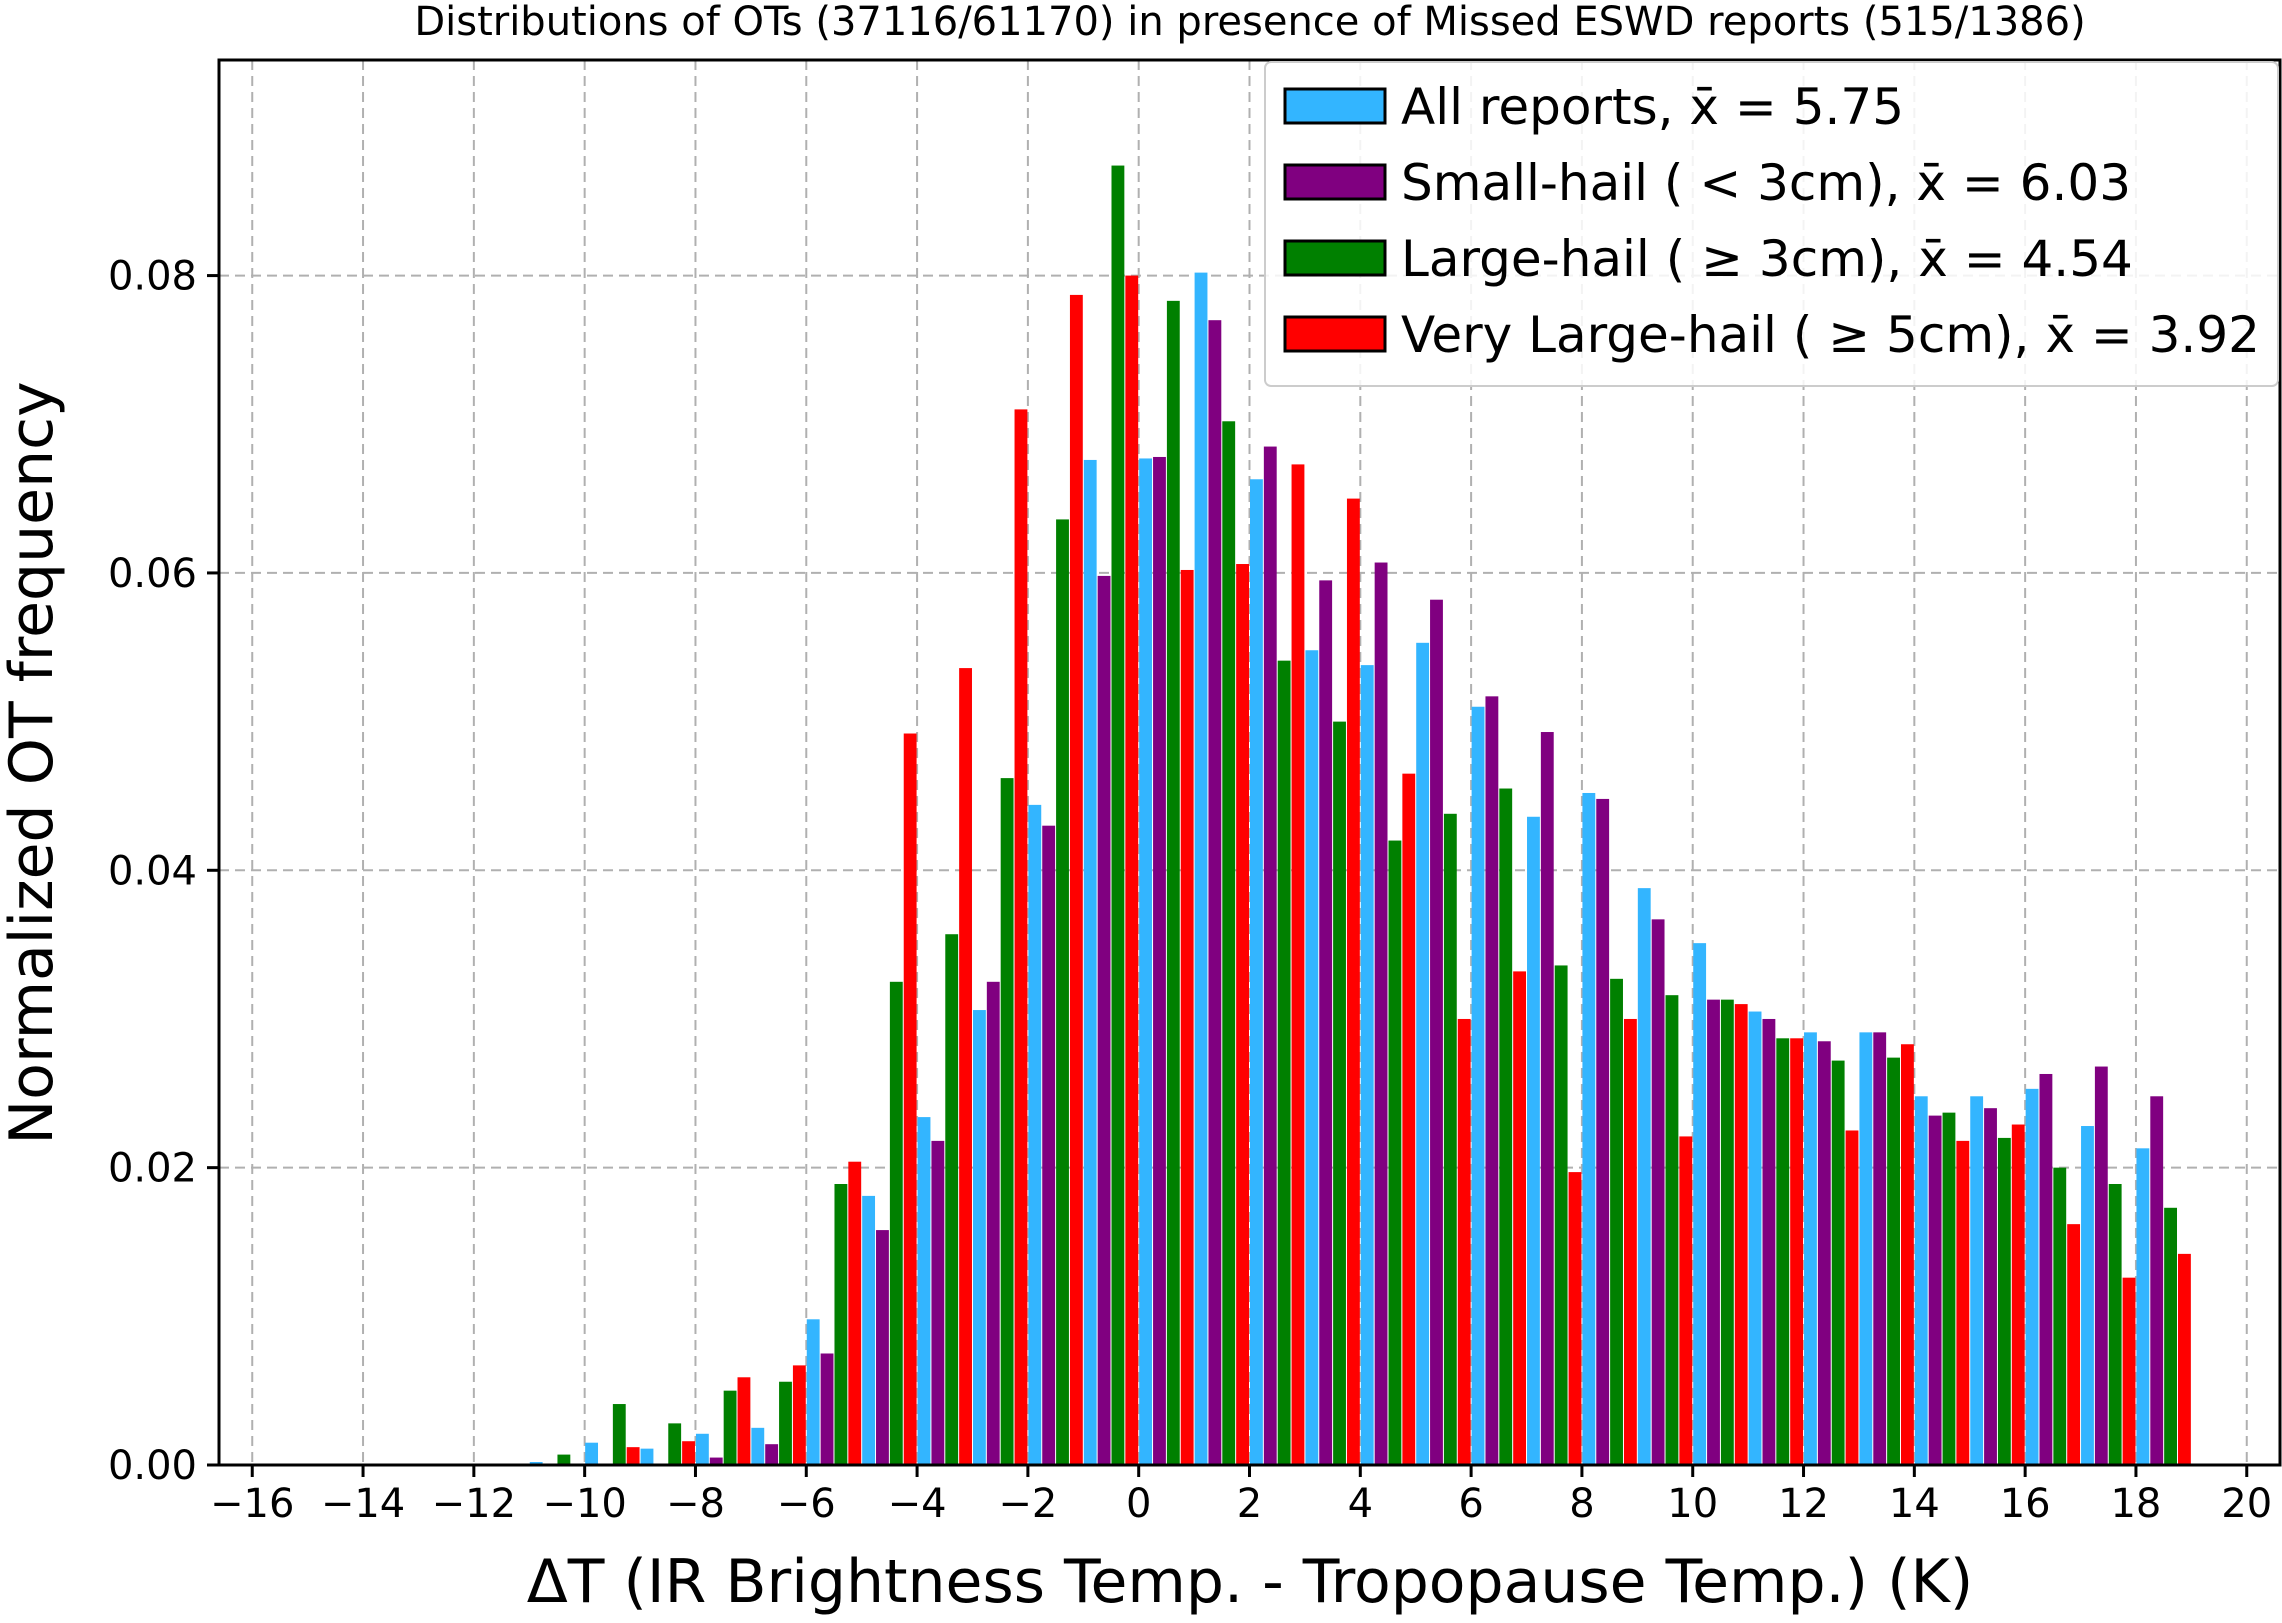 Image resolution: width=2282 pixels, height=1623 pixels. I want to click on x-tick-label: 18, so click(2135, 1504).